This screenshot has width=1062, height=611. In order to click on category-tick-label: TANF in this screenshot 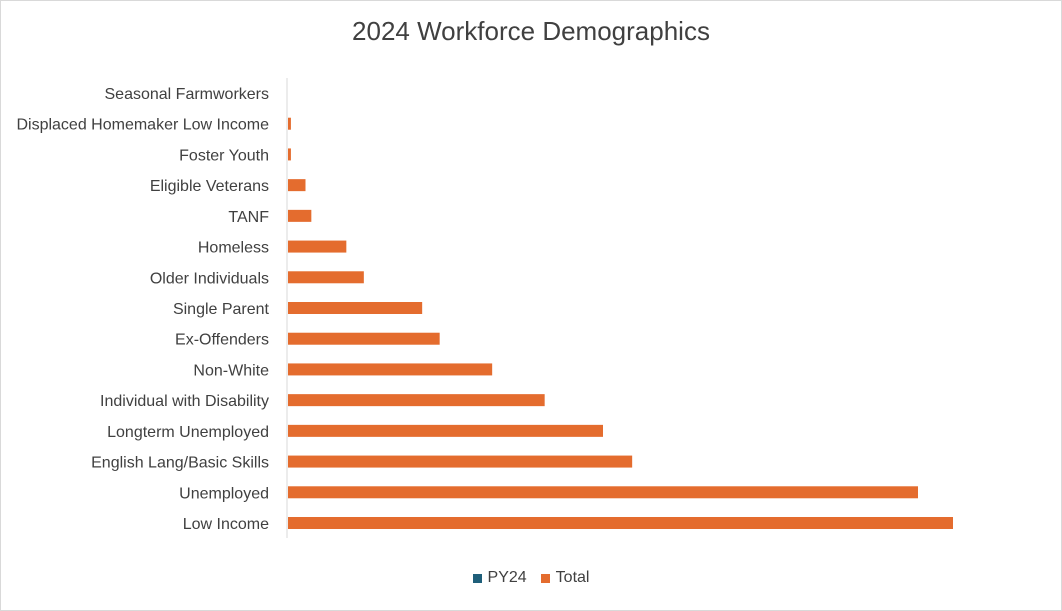, I will do `click(248, 217)`.